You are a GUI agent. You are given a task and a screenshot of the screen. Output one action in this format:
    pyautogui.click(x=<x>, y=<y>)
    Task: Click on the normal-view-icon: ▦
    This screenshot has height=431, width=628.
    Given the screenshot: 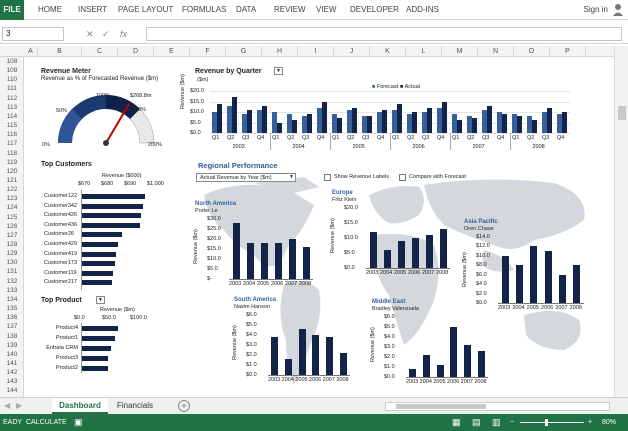 What is the action you would take?
    pyautogui.click(x=456, y=422)
    